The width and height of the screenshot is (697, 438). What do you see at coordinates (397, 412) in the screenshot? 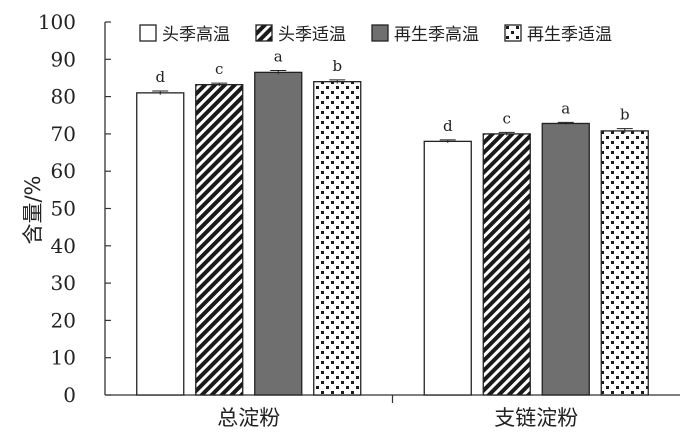
I see `category-ticks: 总淀粉 支链淀粉` at bounding box center [397, 412].